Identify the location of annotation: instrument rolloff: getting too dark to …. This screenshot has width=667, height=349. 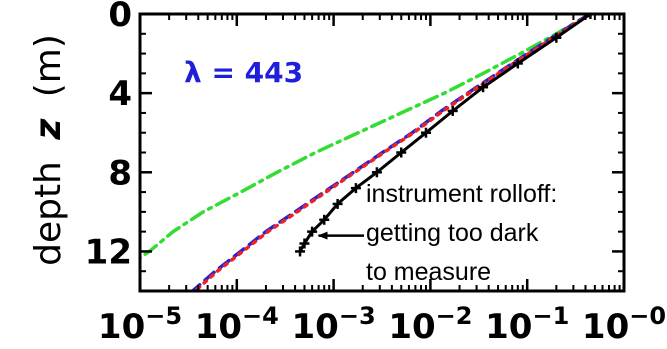
(437, 233).